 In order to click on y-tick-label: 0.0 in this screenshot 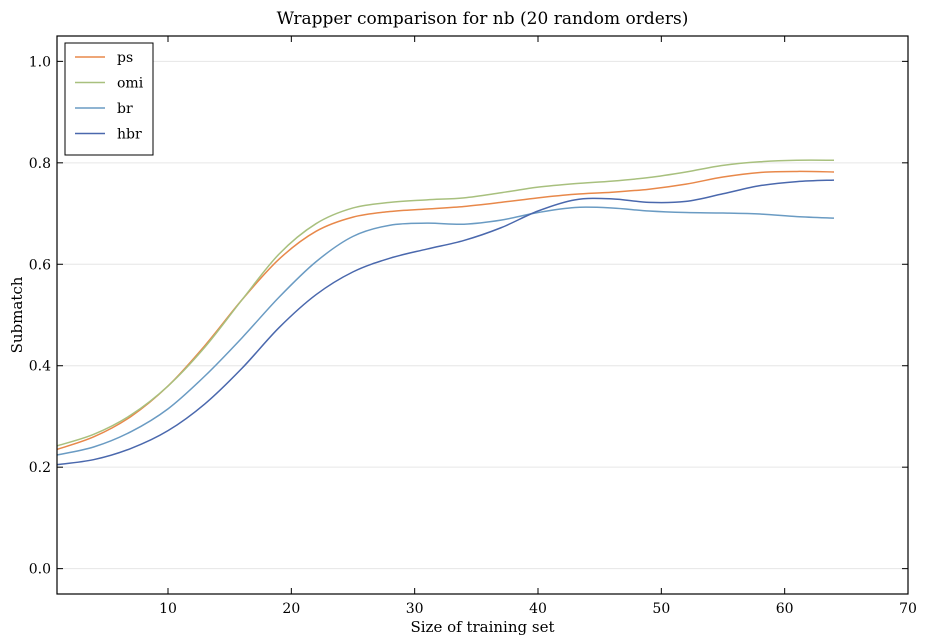, I will do `click(40, 570)`.